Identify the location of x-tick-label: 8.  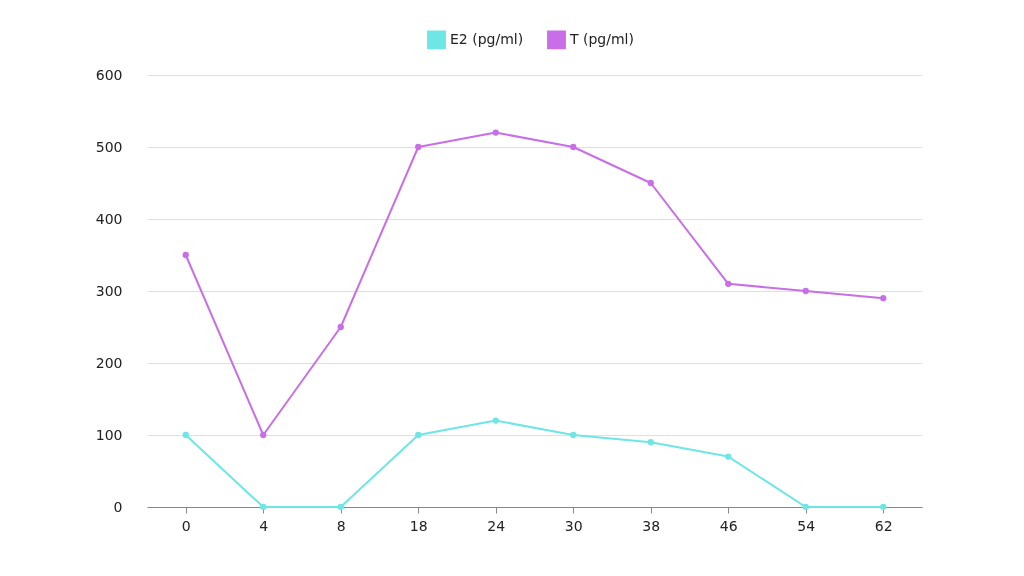
(341, 525).